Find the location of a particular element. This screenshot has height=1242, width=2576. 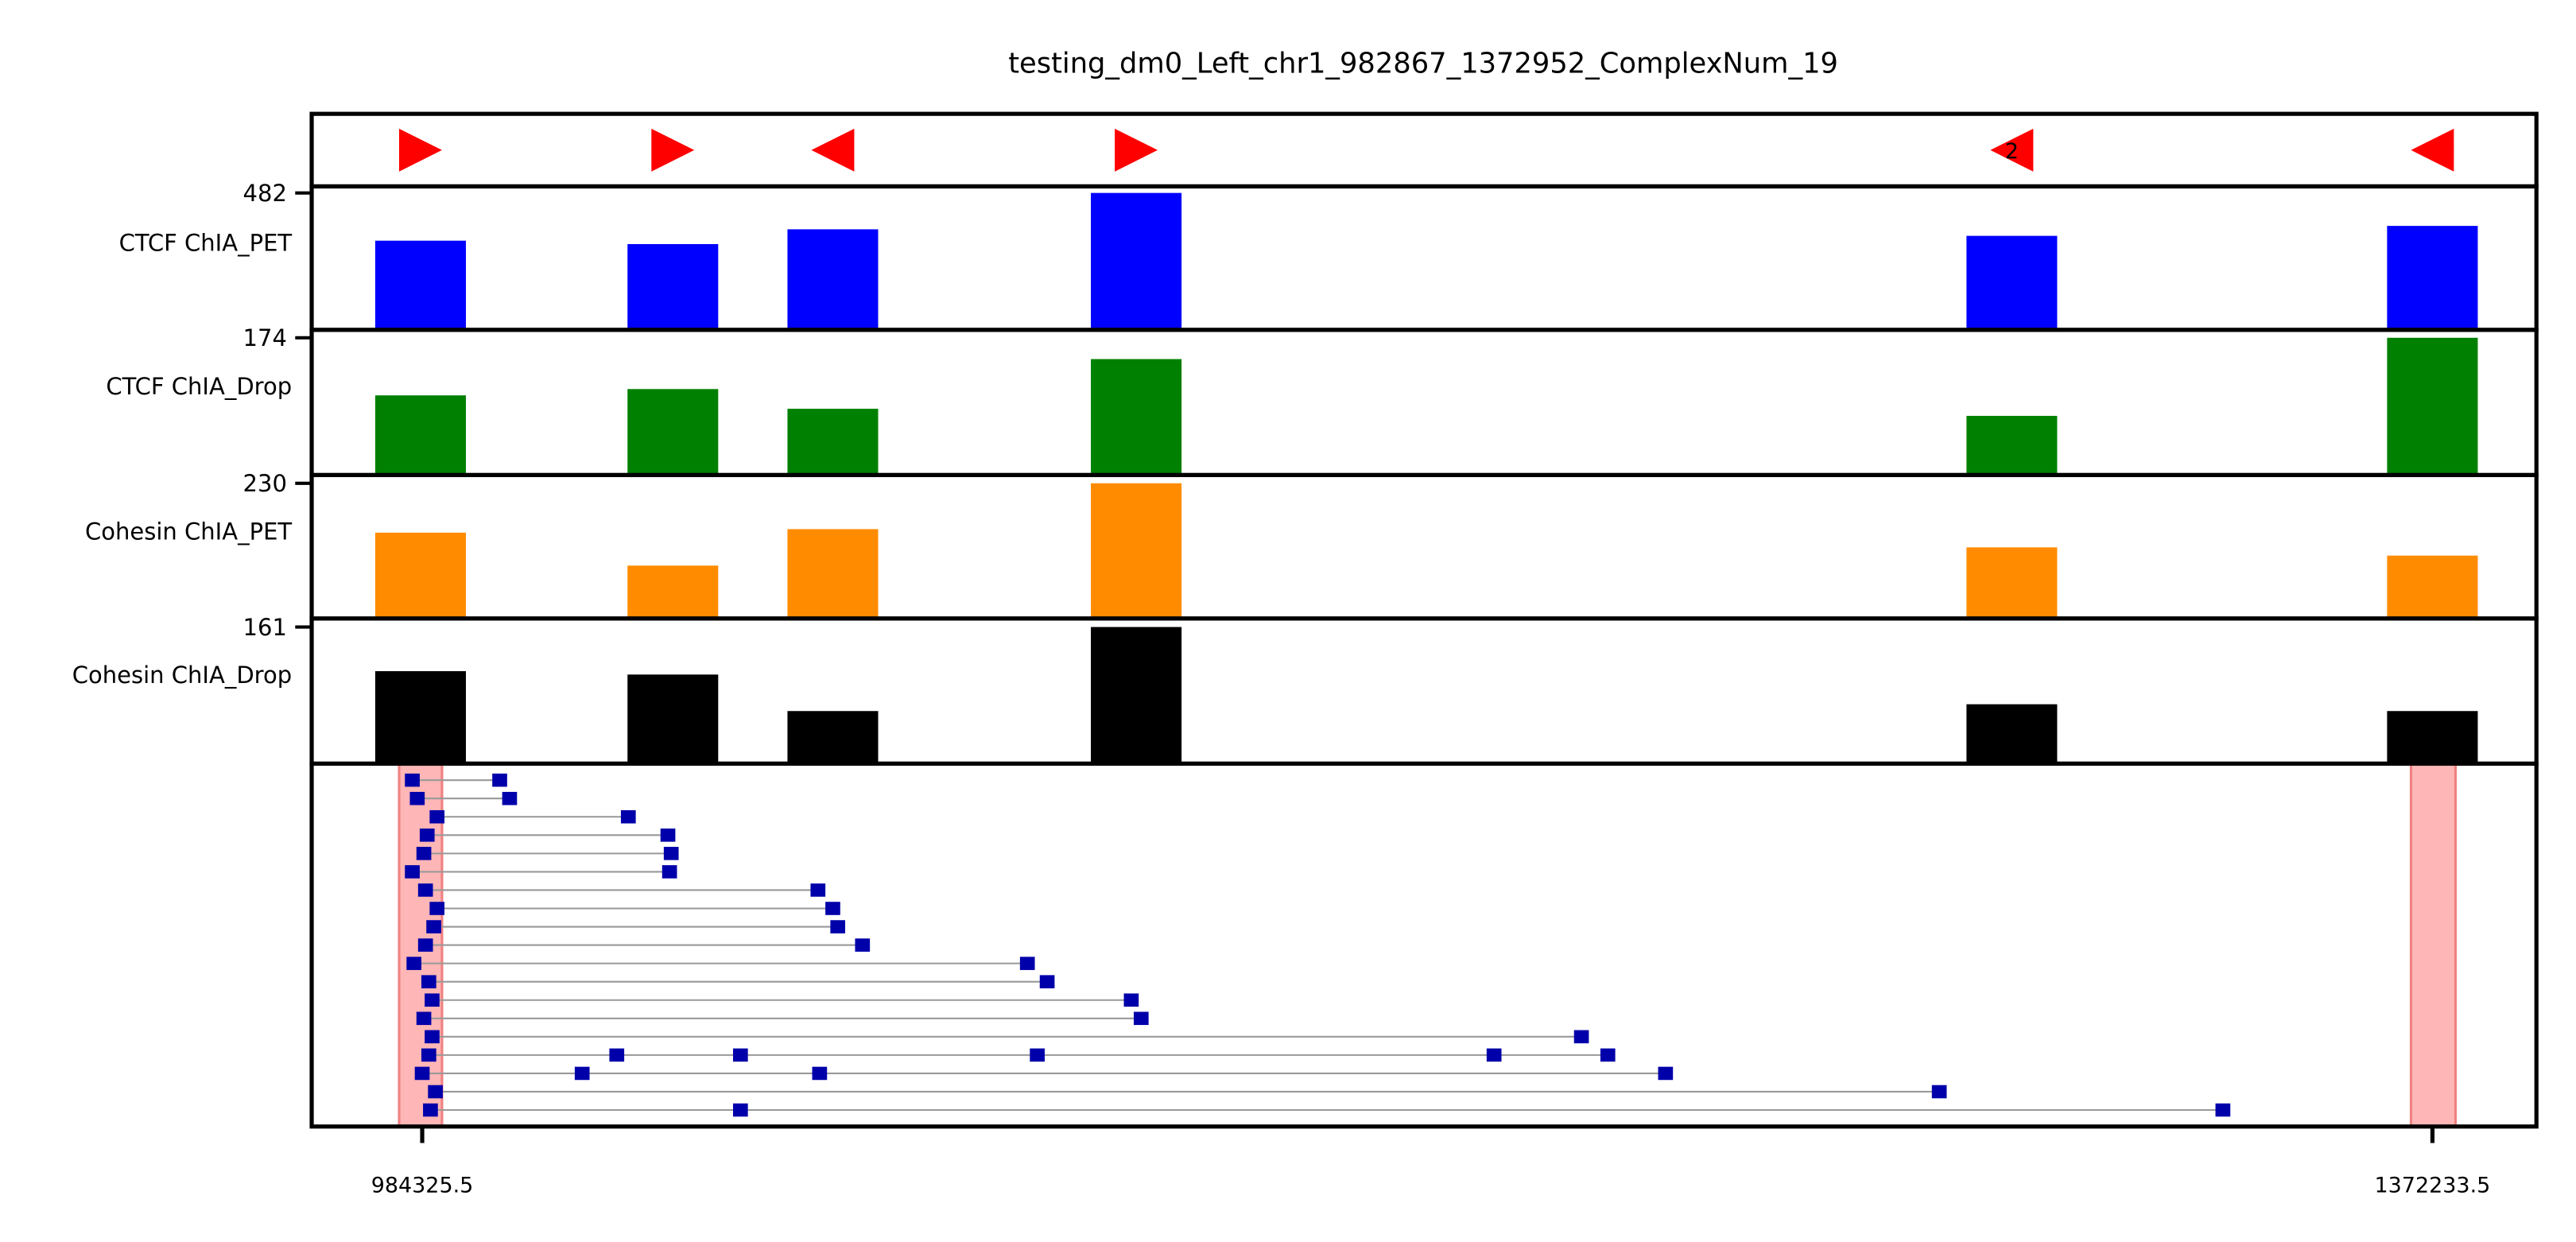

track-label: CTCF ChIA_PET is located at coordinates (206, 243).